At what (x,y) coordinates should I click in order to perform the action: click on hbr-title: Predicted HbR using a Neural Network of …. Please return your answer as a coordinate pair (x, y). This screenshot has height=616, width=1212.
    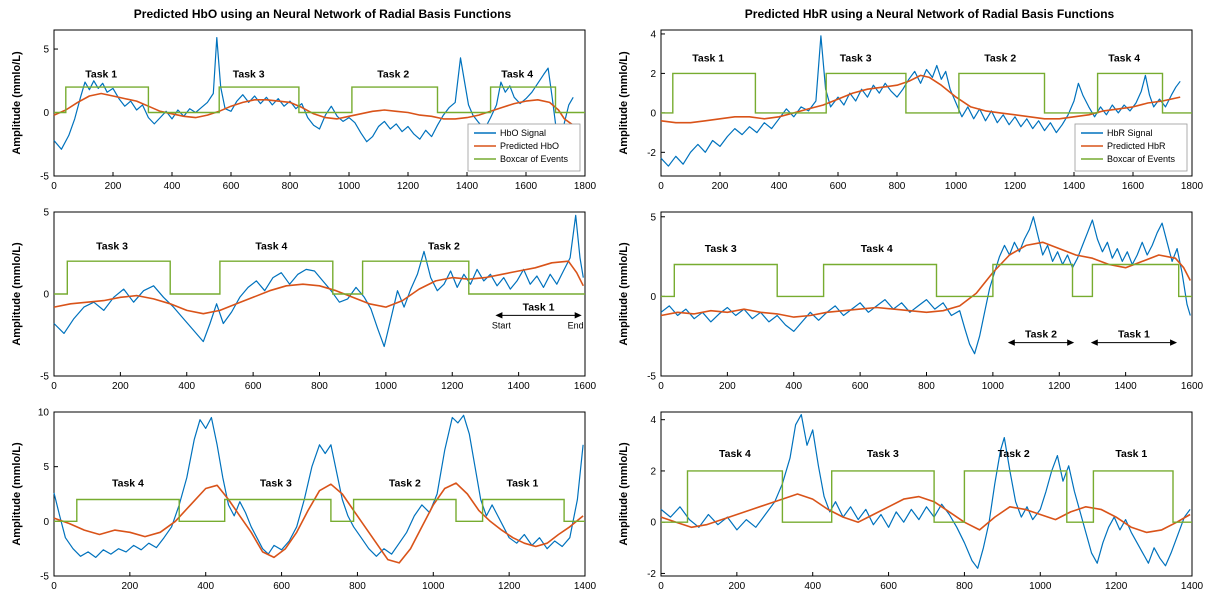
    Looking at the image, I should click on (929, 14).